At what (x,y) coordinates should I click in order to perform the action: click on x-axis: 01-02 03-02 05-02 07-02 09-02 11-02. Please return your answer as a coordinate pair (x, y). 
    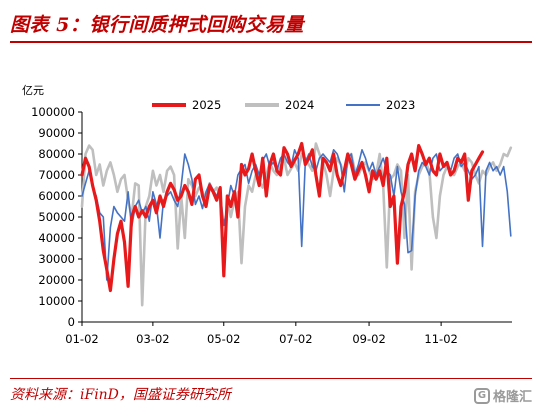
    Looking at the image, I should click on (288, 333).